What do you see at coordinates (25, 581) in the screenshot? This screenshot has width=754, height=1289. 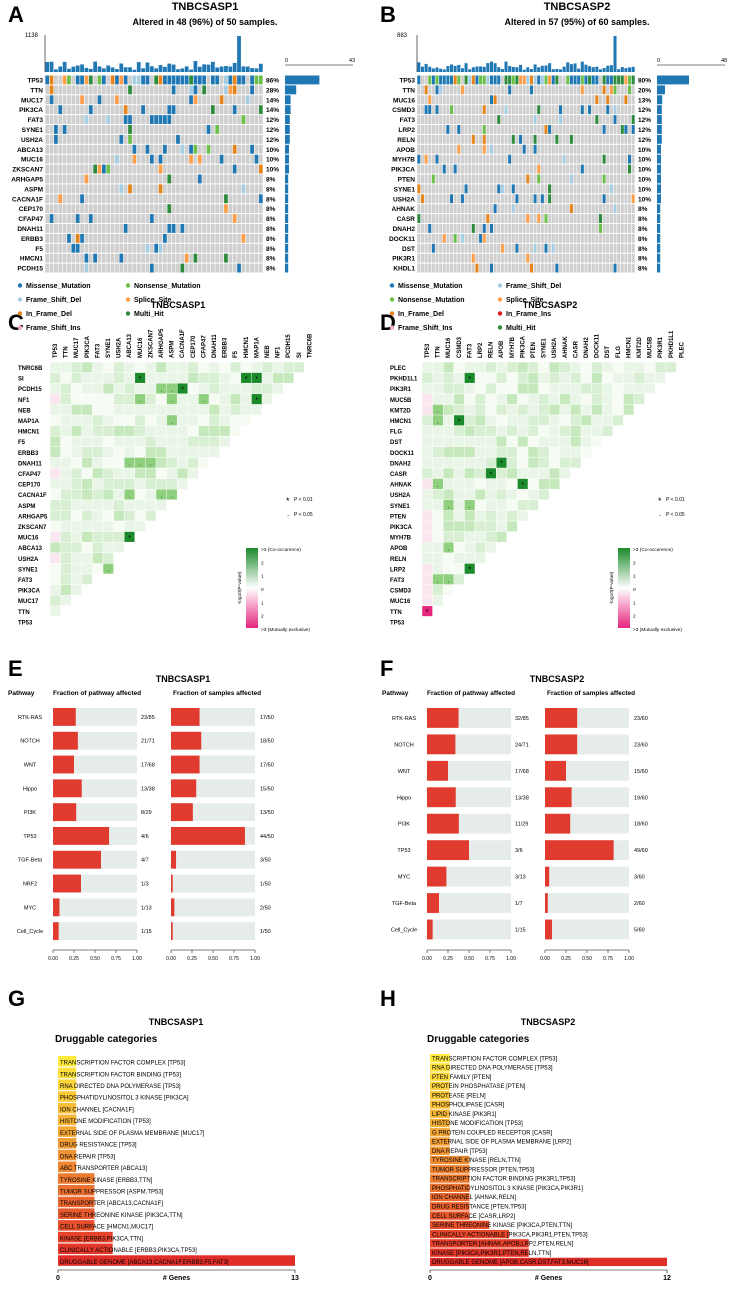 I see `cooc-y-label: FAT3` at bounding box center [25, 581].